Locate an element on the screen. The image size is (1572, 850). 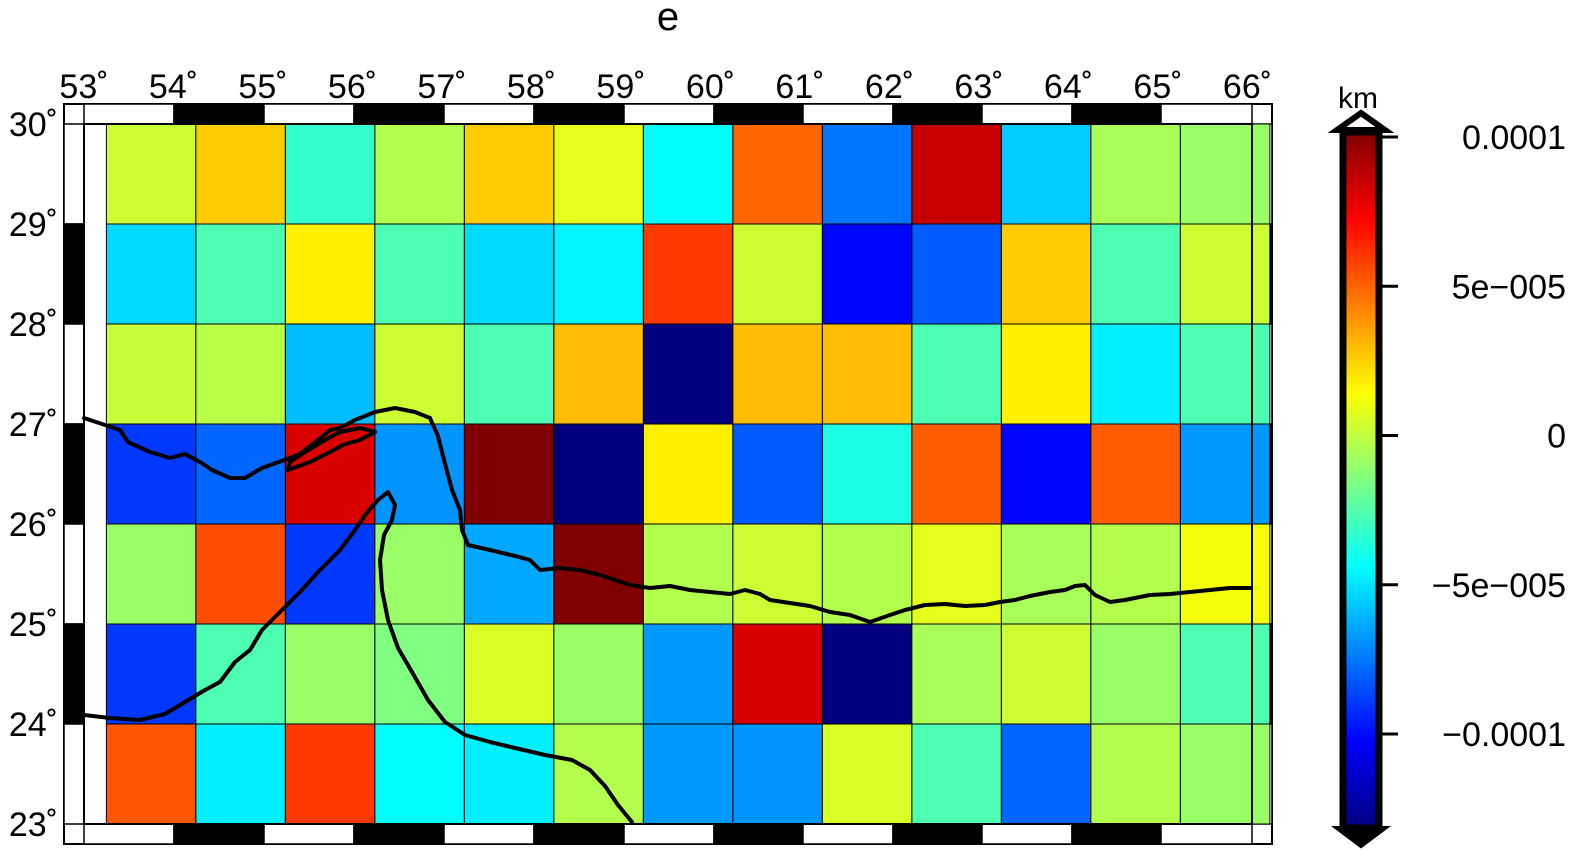
x-tick-label: 53˚ is located at coordinates (83, 87).